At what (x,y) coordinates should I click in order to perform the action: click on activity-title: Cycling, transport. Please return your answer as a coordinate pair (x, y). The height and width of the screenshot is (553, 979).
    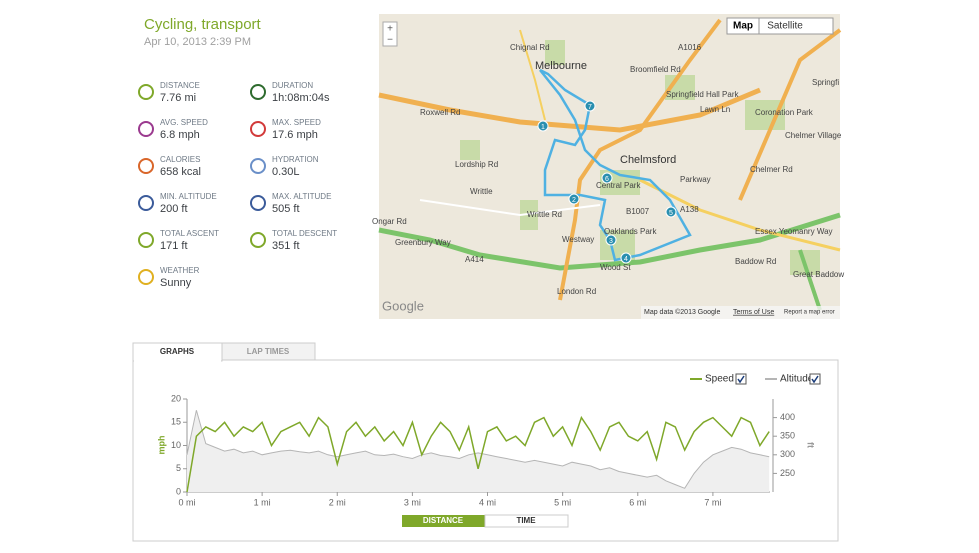
    Looking at the image, I should click on (203, 24).